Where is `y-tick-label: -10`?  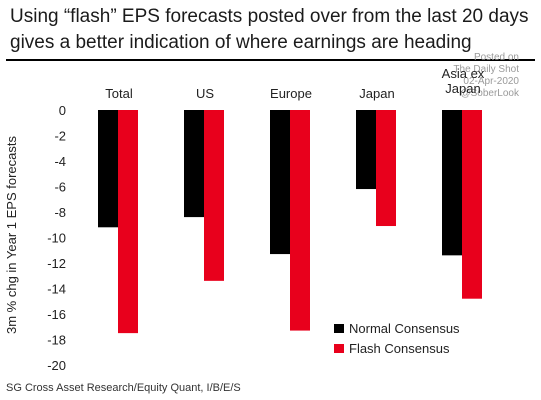 y-tick-label: -10 is located at coordinates (56, 238).